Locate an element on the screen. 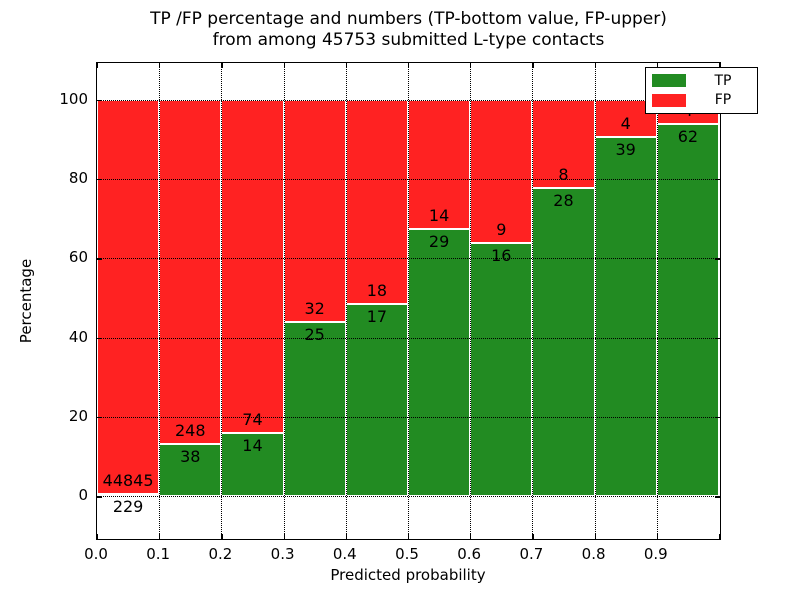  fp-count-label: 8 is located at coordinates (563, 174).